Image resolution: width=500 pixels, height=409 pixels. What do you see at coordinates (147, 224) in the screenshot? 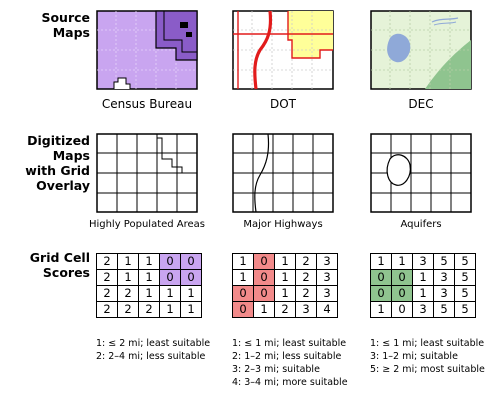
I see `highly-populated-areas-caption: Highly Populated Areas` at bounding box center [147, 224].